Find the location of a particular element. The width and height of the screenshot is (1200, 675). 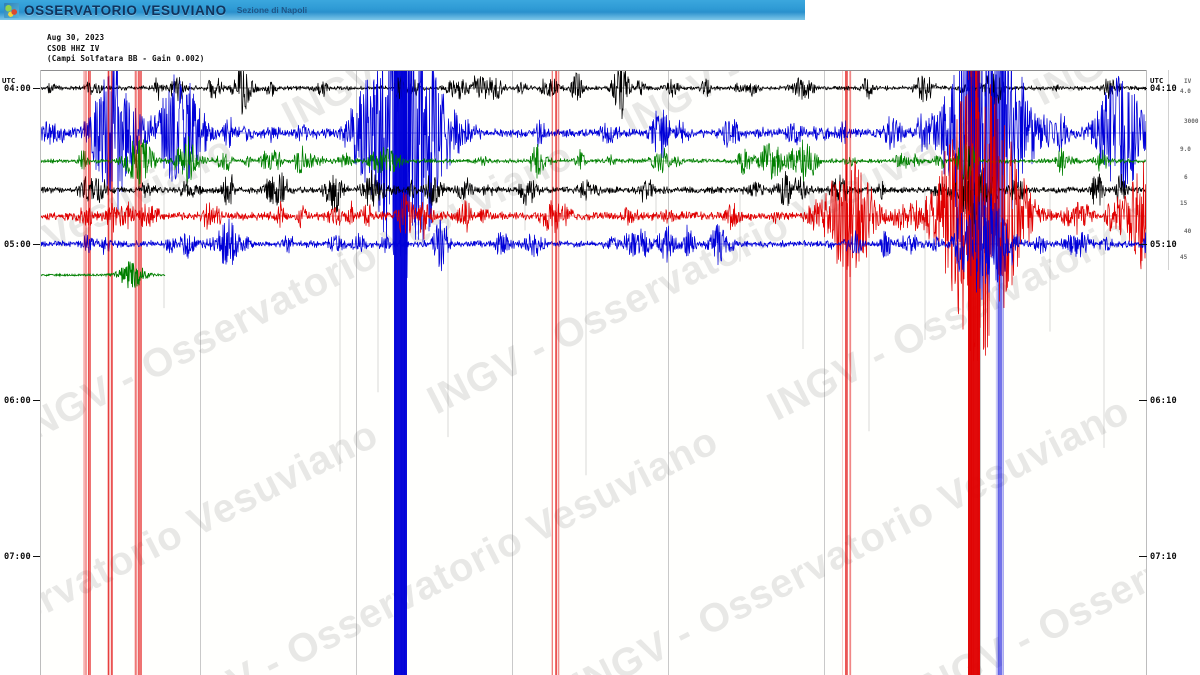

amplitude-scale-item: 3000 is located at coordinates (1191, 121).